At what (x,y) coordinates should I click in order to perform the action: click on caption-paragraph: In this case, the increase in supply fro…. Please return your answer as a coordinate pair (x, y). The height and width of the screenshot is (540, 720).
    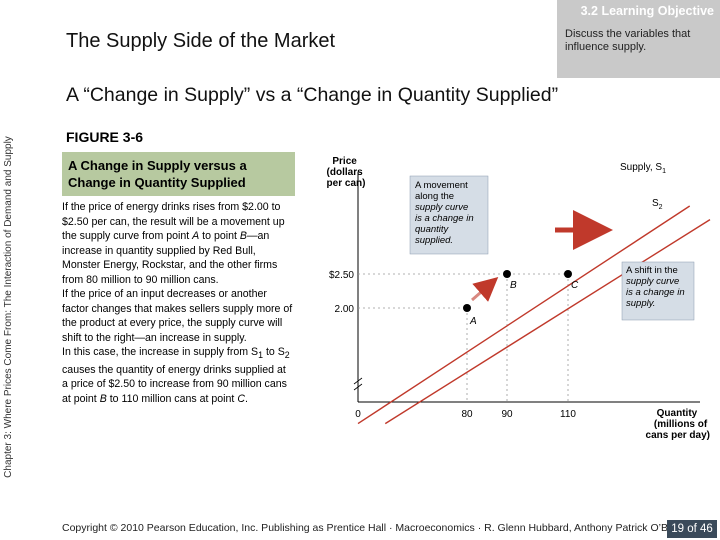
    Looking at the image, I should click on (176, 375).